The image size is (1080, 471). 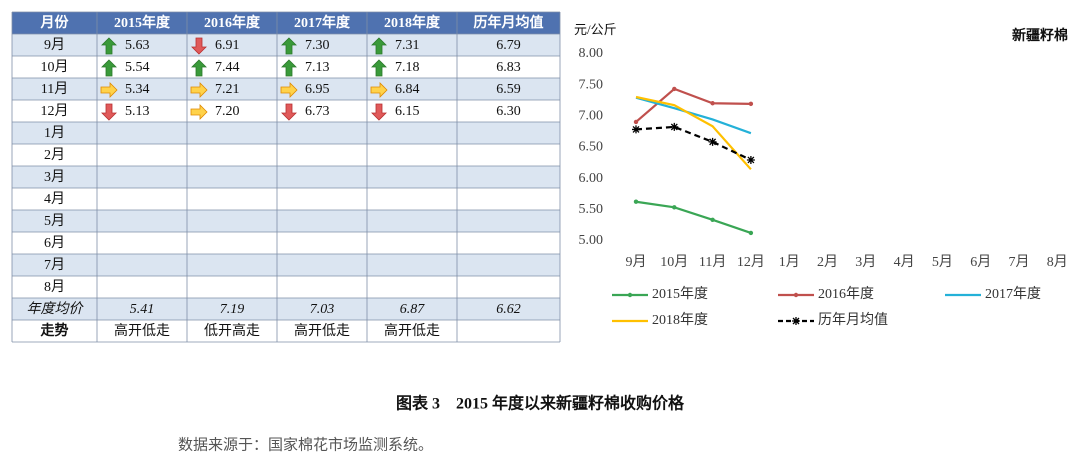 I want to click on average-cell: 6.87, so click(x=413, y=309).